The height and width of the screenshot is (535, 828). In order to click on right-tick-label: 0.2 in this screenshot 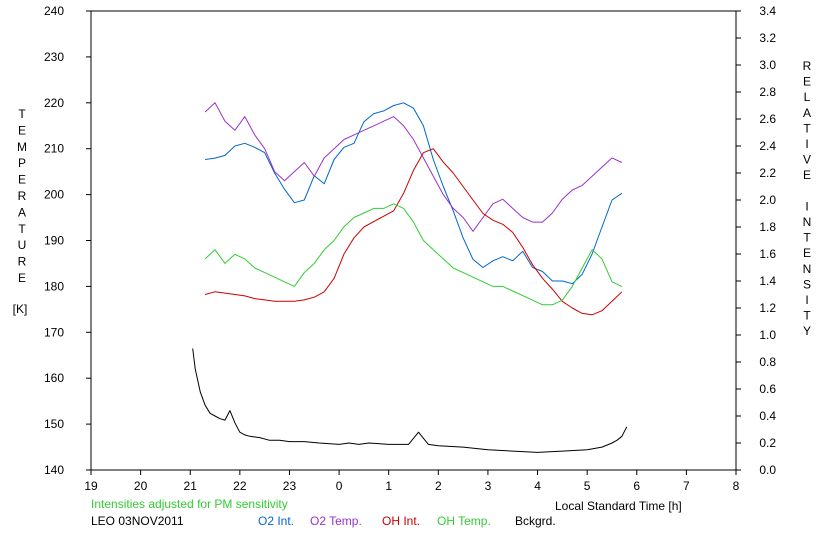, I will do `click(767, 443)`.